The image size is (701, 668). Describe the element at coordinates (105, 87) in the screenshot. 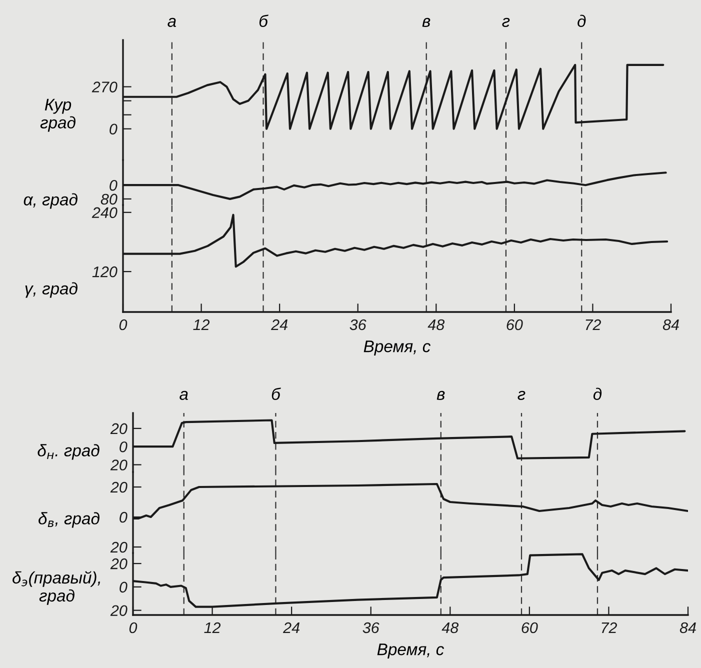

I see `y-tick-label: 270` at that location.